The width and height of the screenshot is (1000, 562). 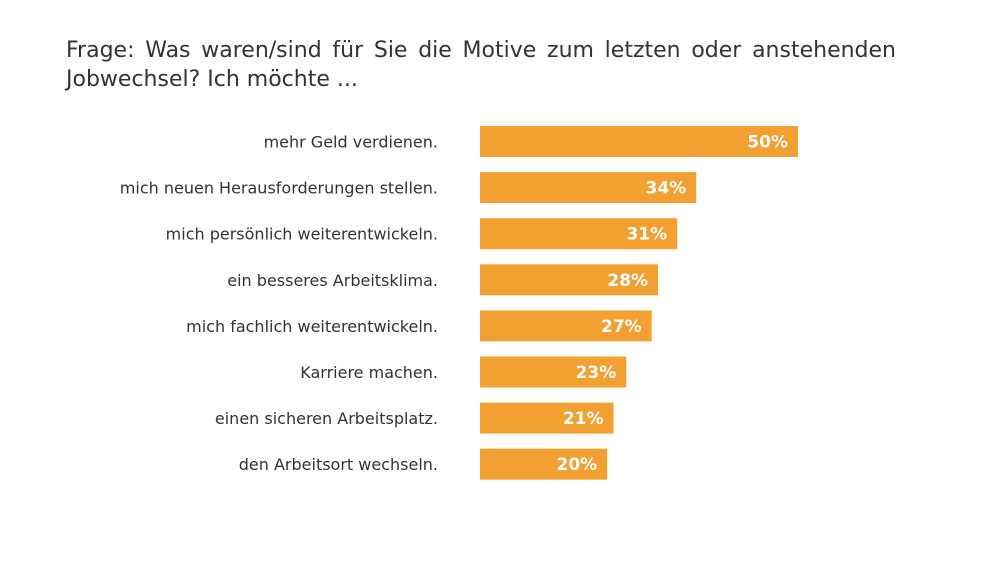 I want to click on category-label: mehr Geld verdienen., so click(x=351, y=142).